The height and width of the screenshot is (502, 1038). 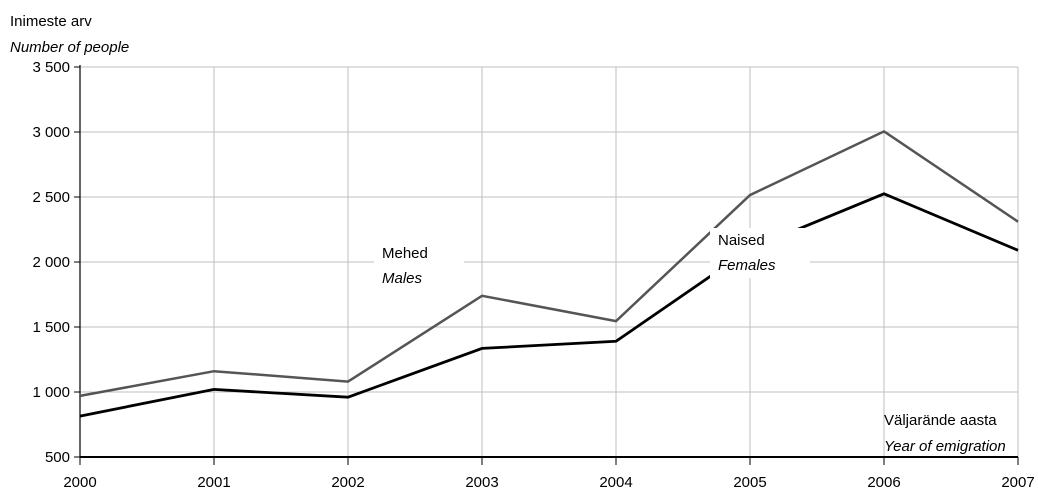 What do you see at coordinates (883, 482) in the screenshot?
I see `x-tick-label: 2006` at bounding box center [883, 482].